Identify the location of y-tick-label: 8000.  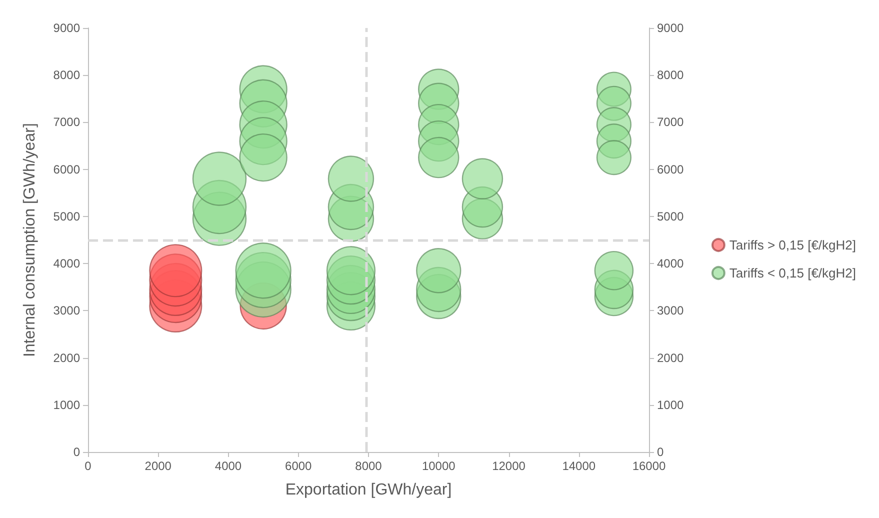
(66, 75).